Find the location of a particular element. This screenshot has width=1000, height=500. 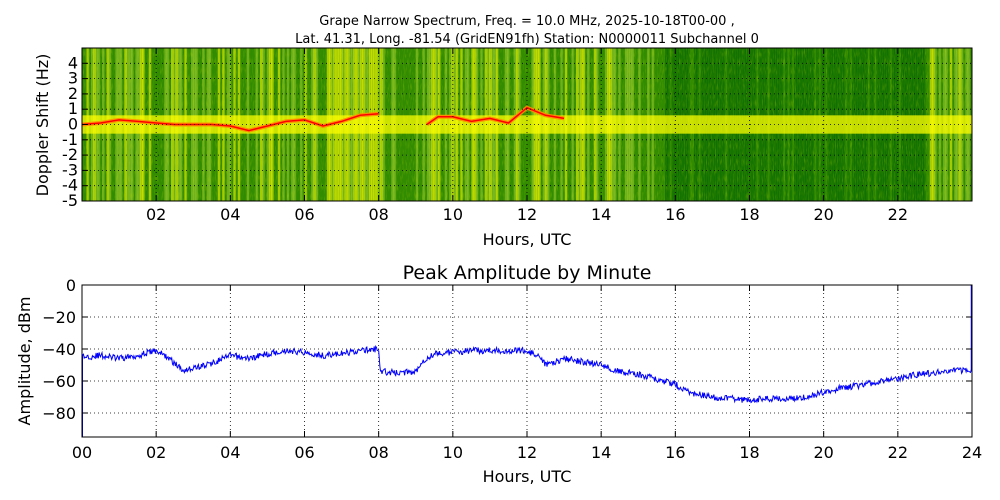

y-tick-label: −60 is located at coordinates (59, 381).